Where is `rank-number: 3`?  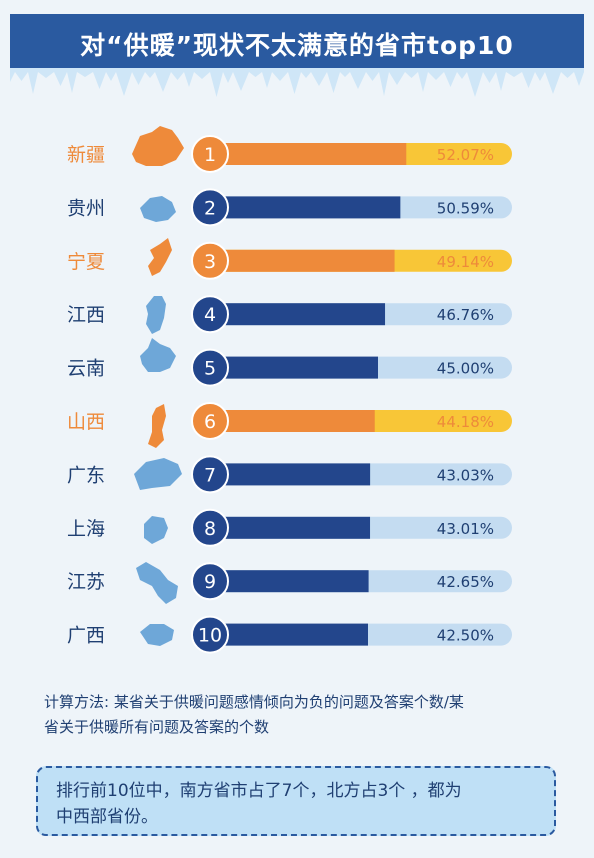
rank-number: 3 is located at coordinates (210, 262).